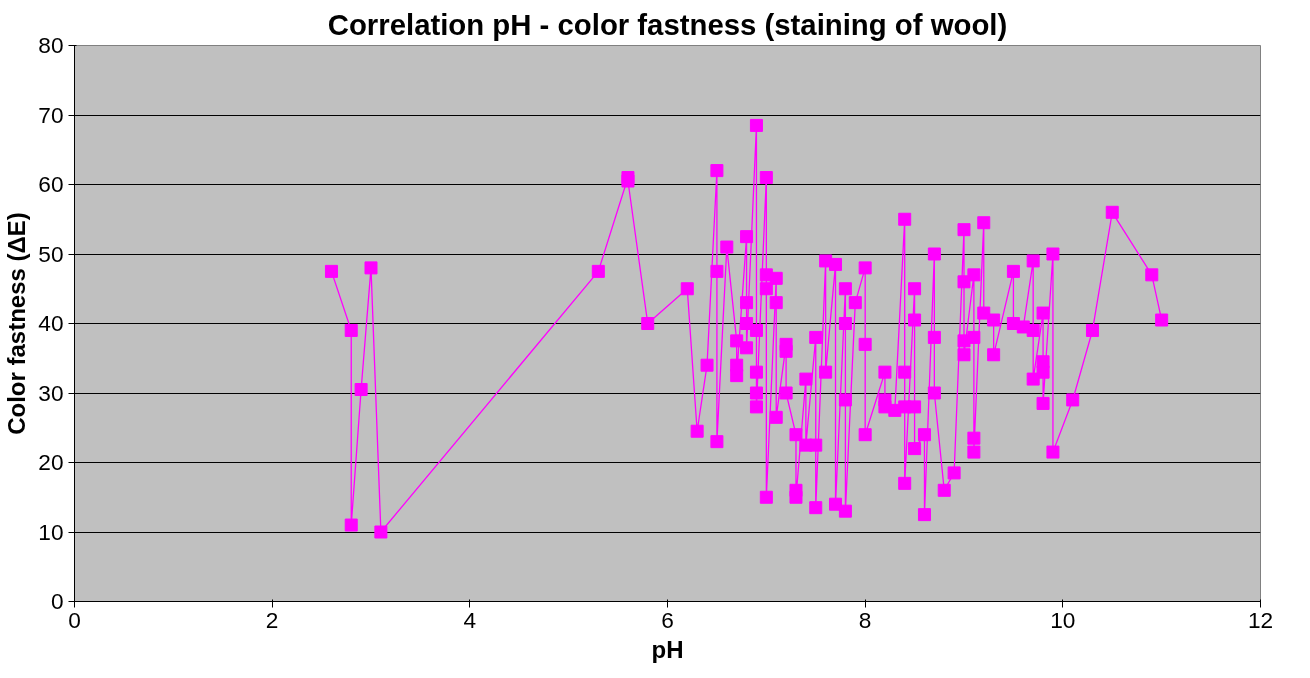 The width and height of the screenshot is (1310, 678). I want to click on x-tick-label: 6, so click(667, 619).